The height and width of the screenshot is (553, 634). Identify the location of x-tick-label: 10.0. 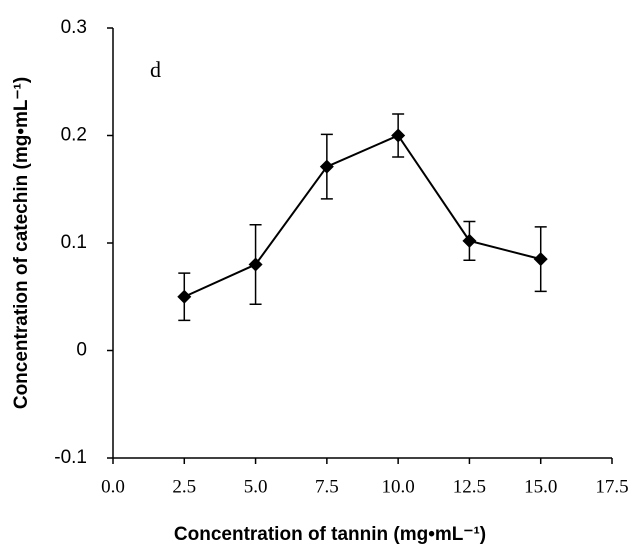
(398, 486).